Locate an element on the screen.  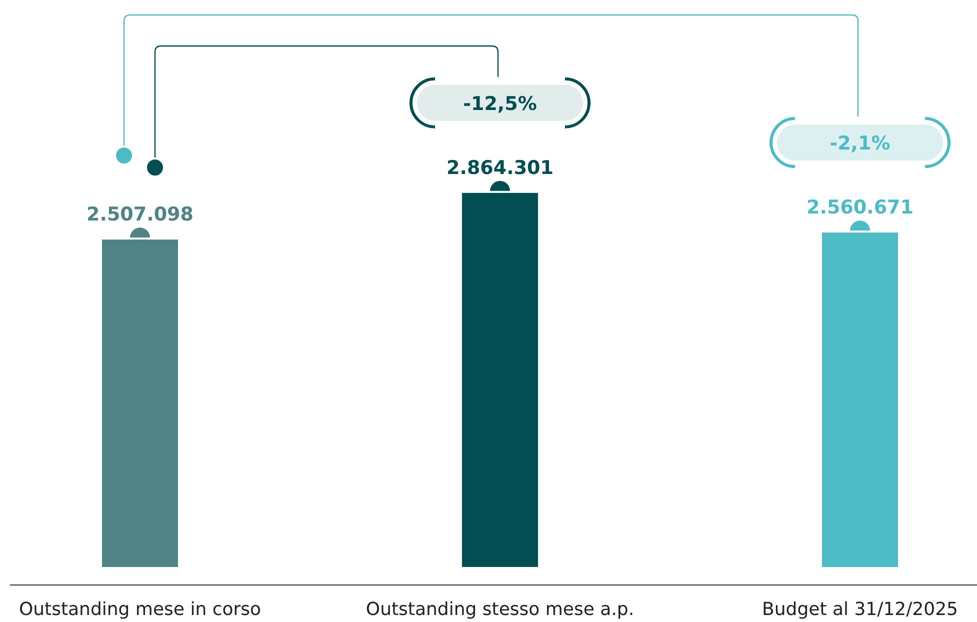
data-label: 2.507.098 is located at coordinates (140, 215).